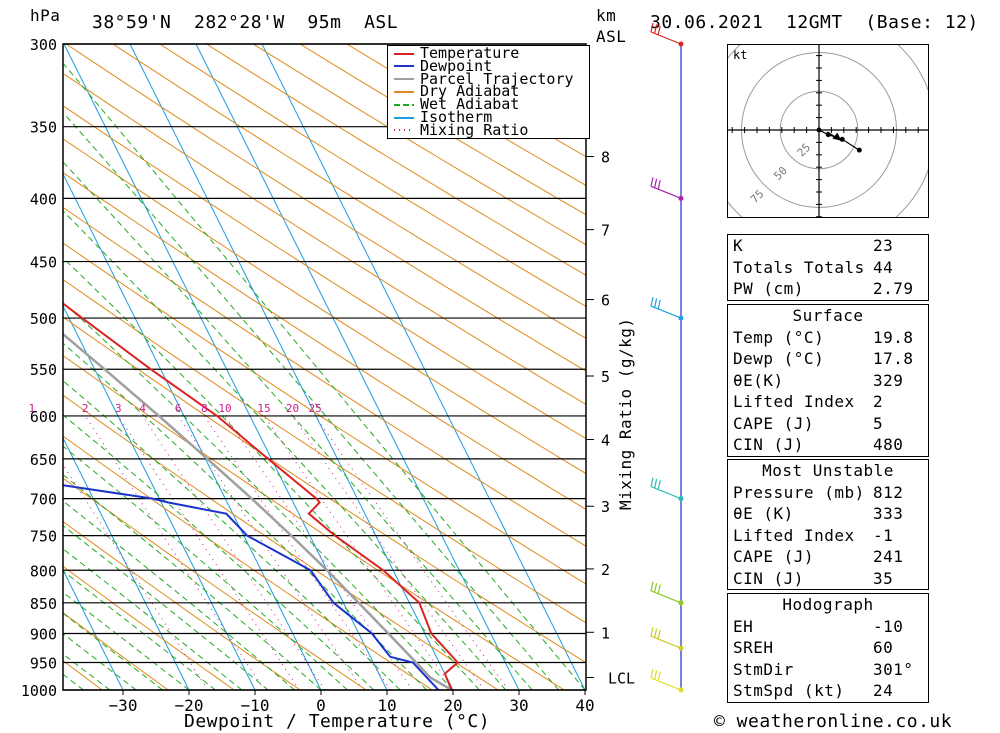 The height and width of the screenshot is (733, 1000). Describe the element at coordinates (43, 45) in the screenshot. I see `pressure-tick-label: 300` at that location.